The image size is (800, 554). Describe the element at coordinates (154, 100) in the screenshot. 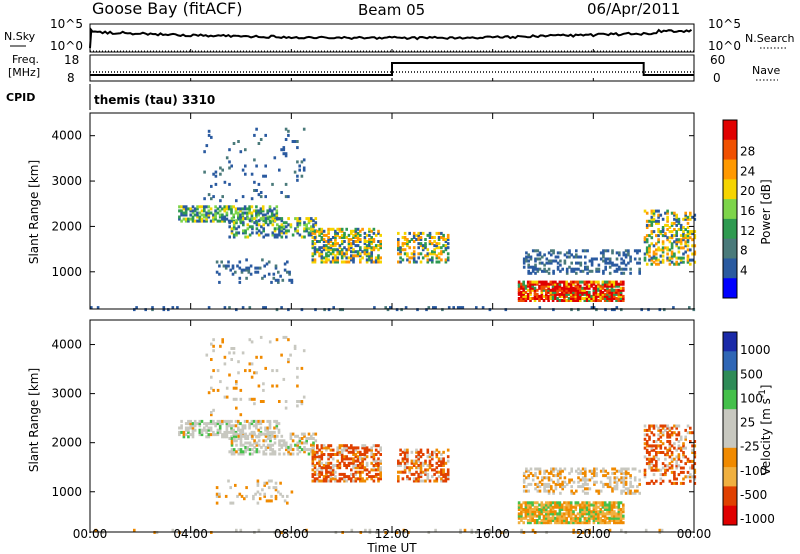

I see `cpid-text: themis (tau) 3310` at that location.